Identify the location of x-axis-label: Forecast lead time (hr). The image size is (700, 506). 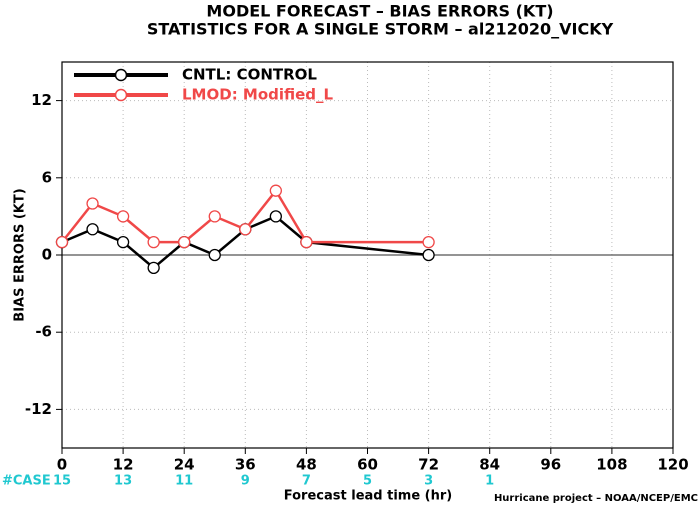
(368, 496).